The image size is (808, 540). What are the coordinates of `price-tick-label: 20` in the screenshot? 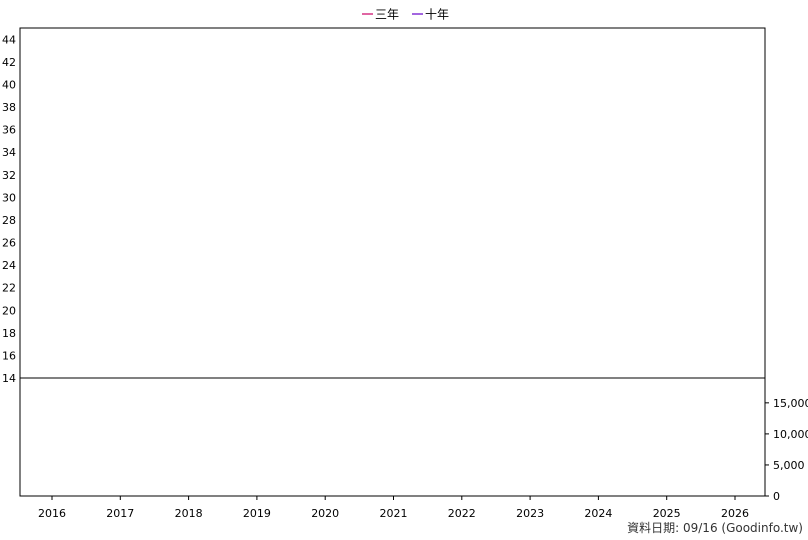 It's located at (9, 310).